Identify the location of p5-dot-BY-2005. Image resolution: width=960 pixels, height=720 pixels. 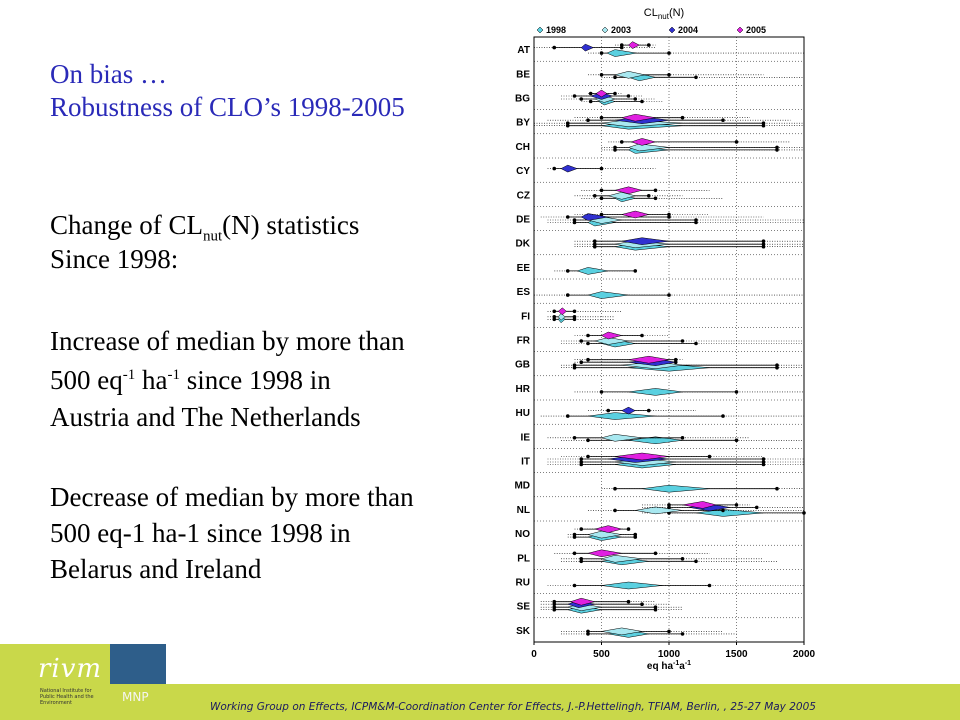
(601, 117).